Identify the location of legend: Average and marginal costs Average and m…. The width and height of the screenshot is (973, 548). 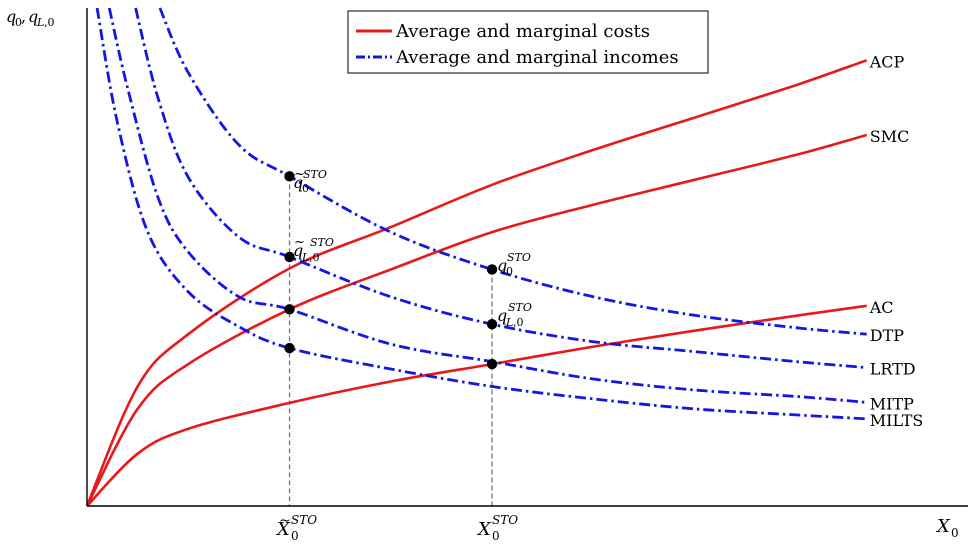
(528, 42).